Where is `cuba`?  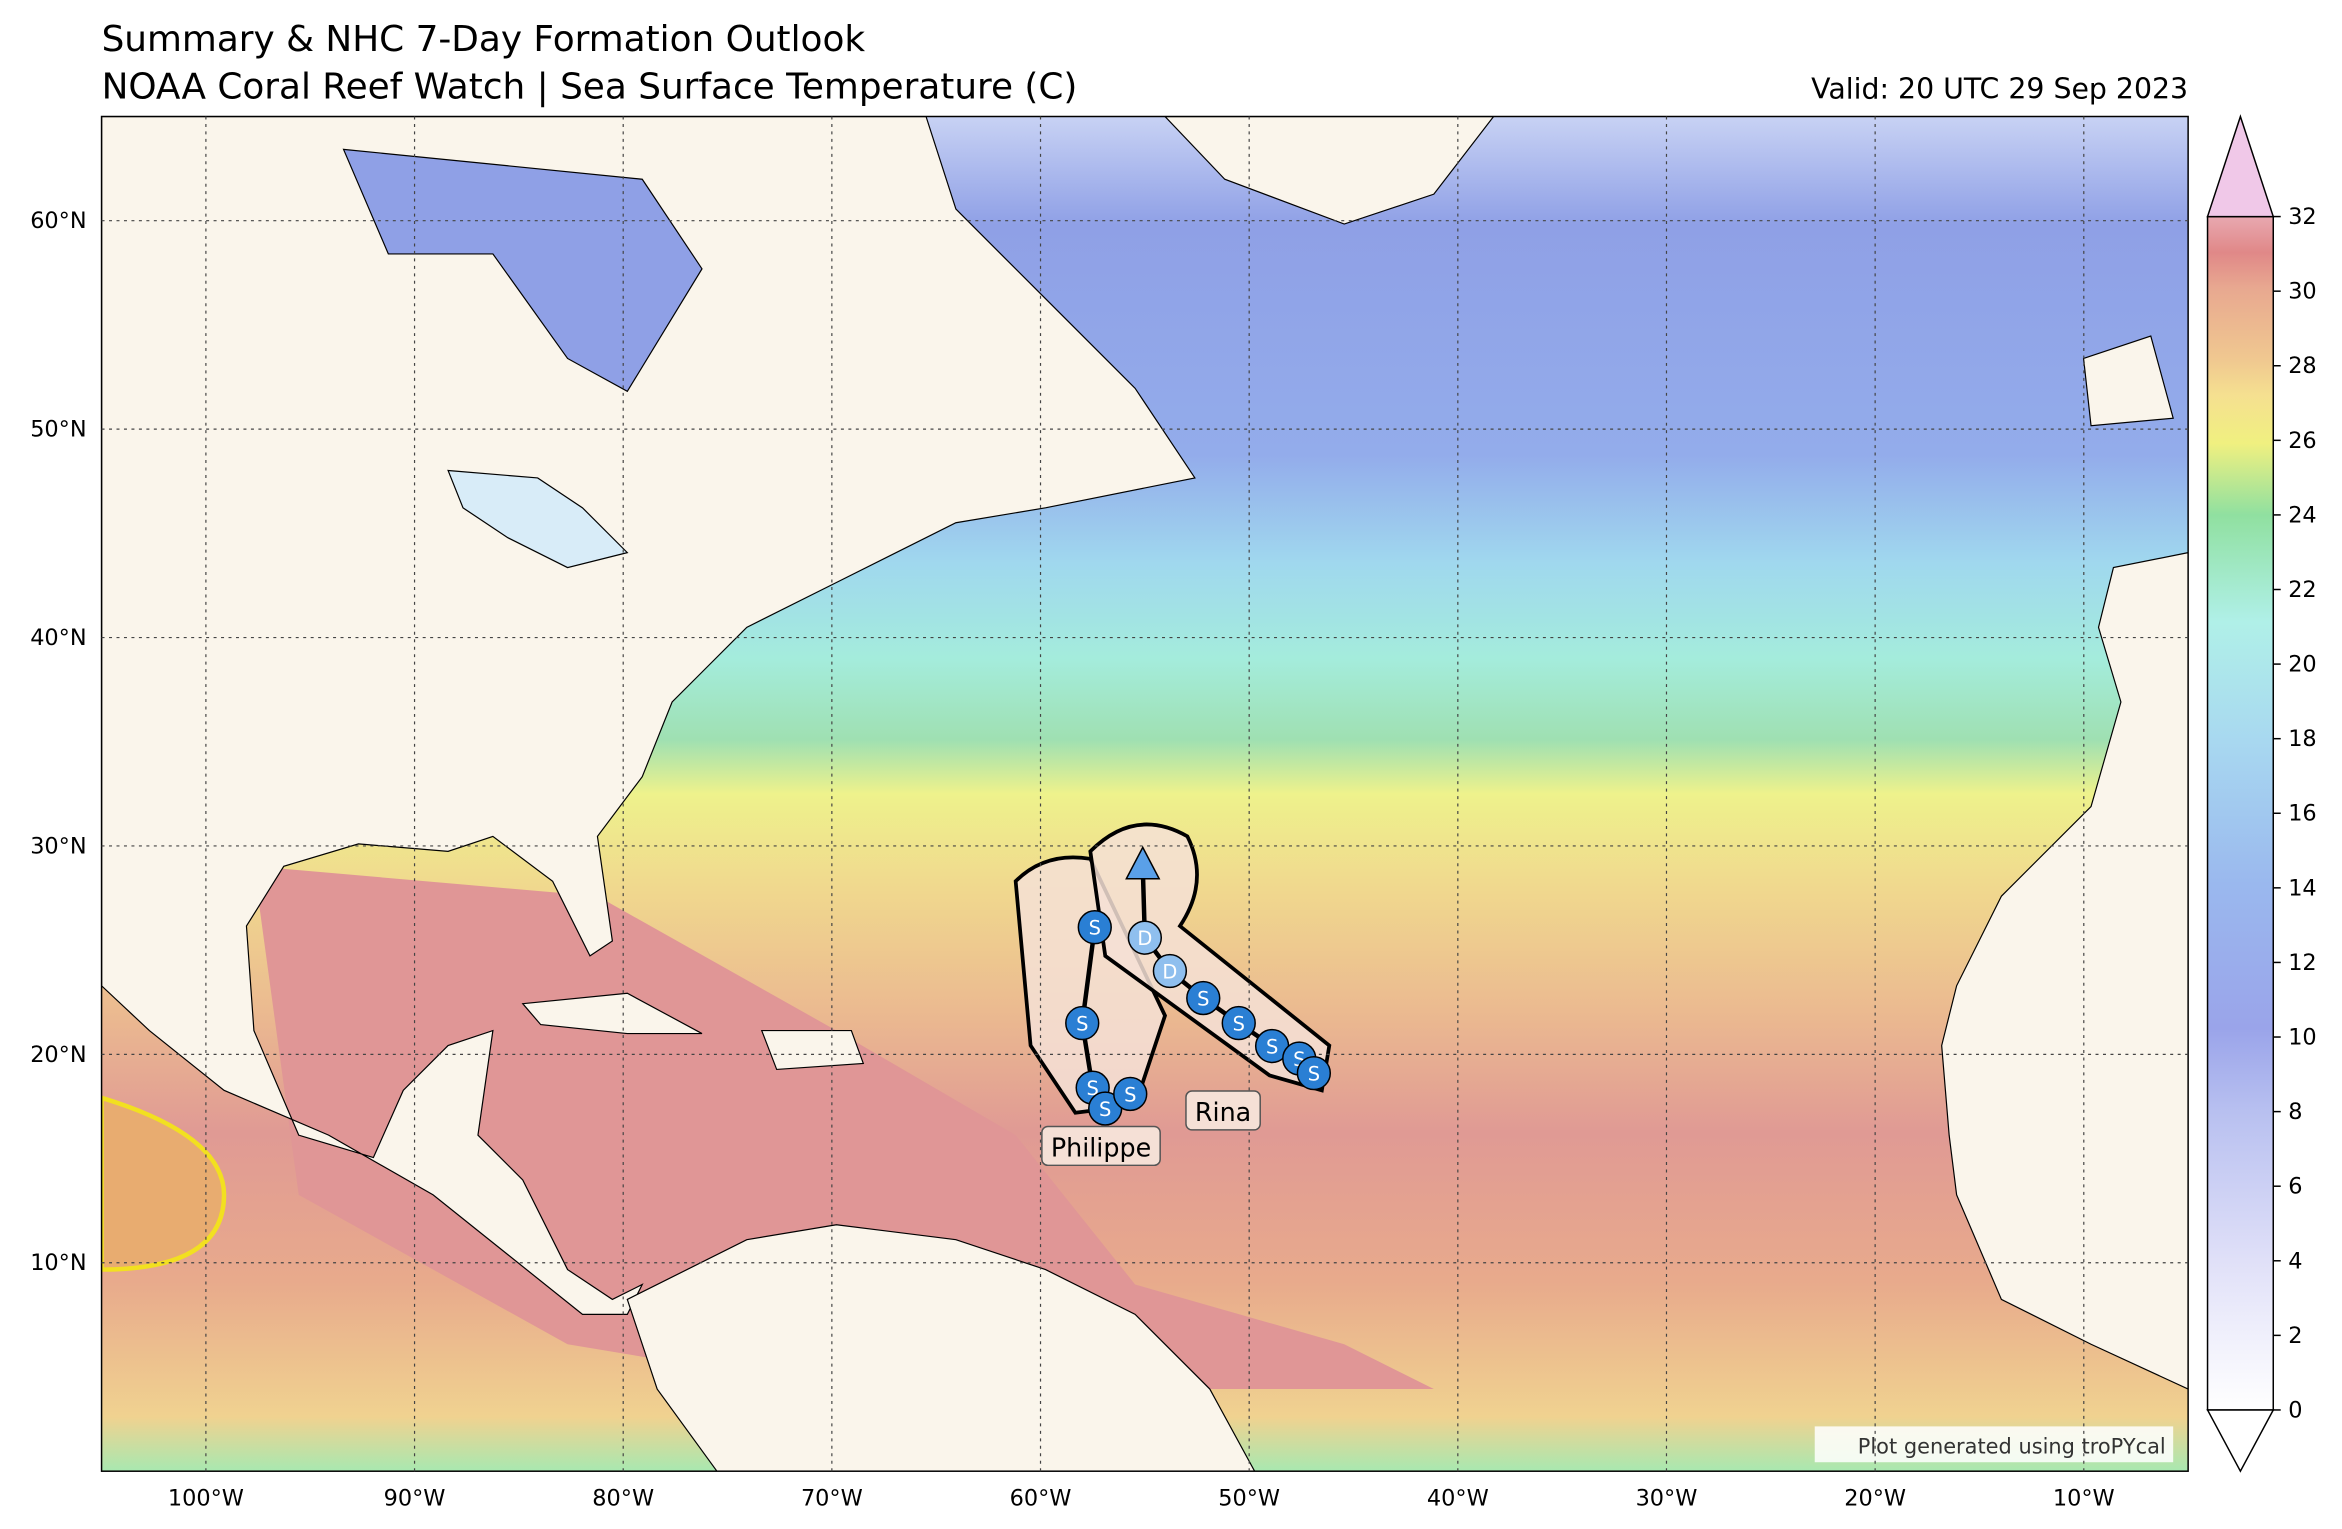
cuba is located at coordinates (612, 1013).